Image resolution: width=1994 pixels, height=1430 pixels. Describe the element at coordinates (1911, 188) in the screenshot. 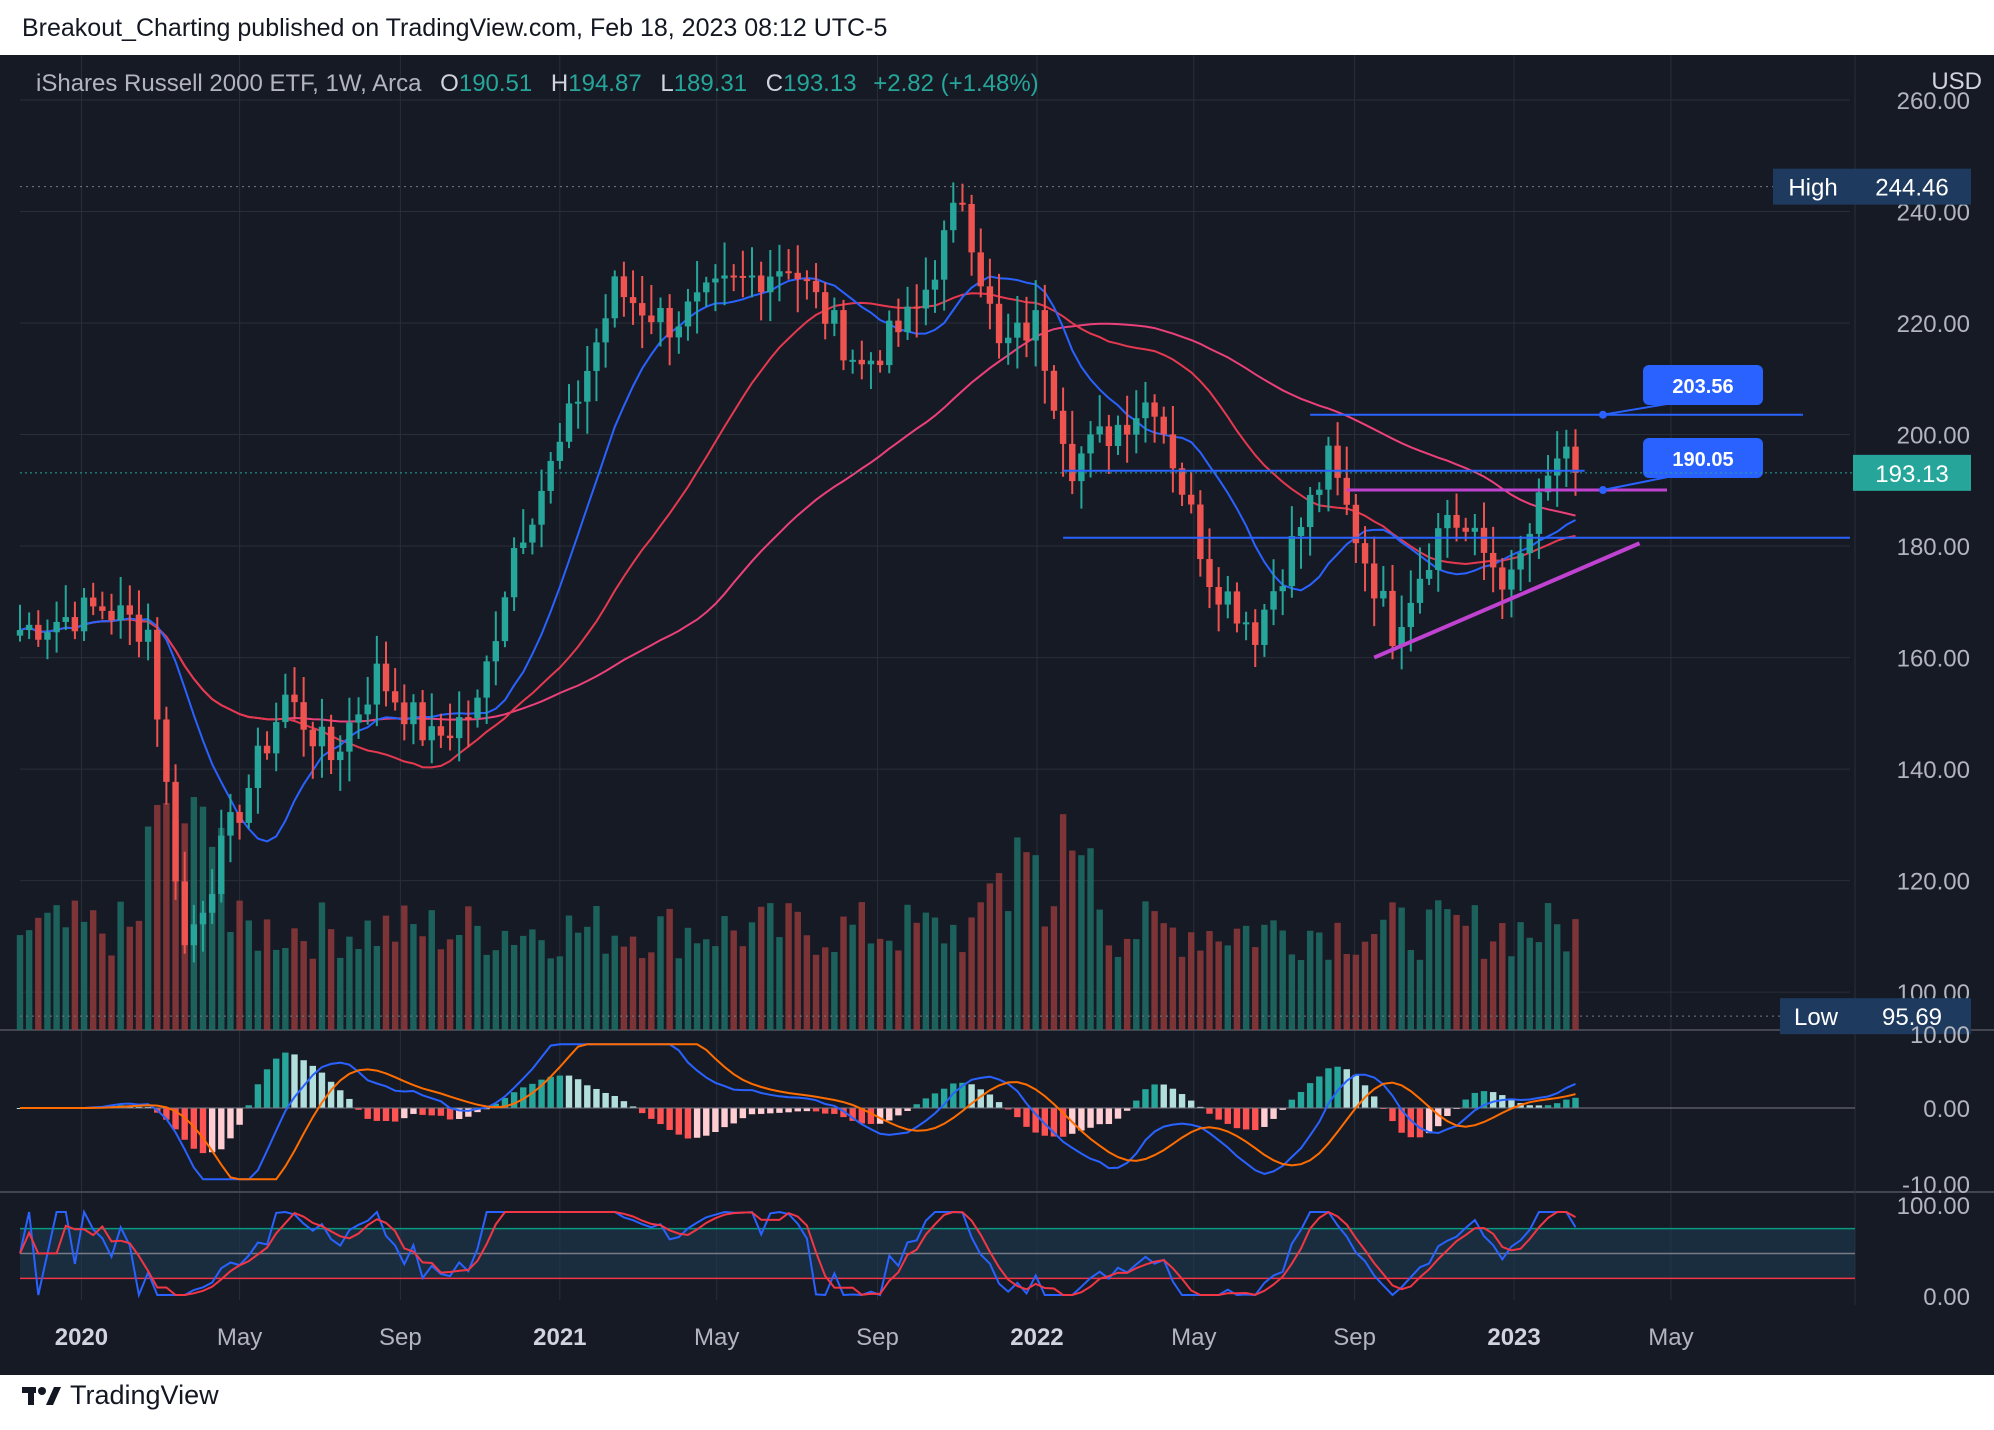

I see `high-value: 244.46` at that location.